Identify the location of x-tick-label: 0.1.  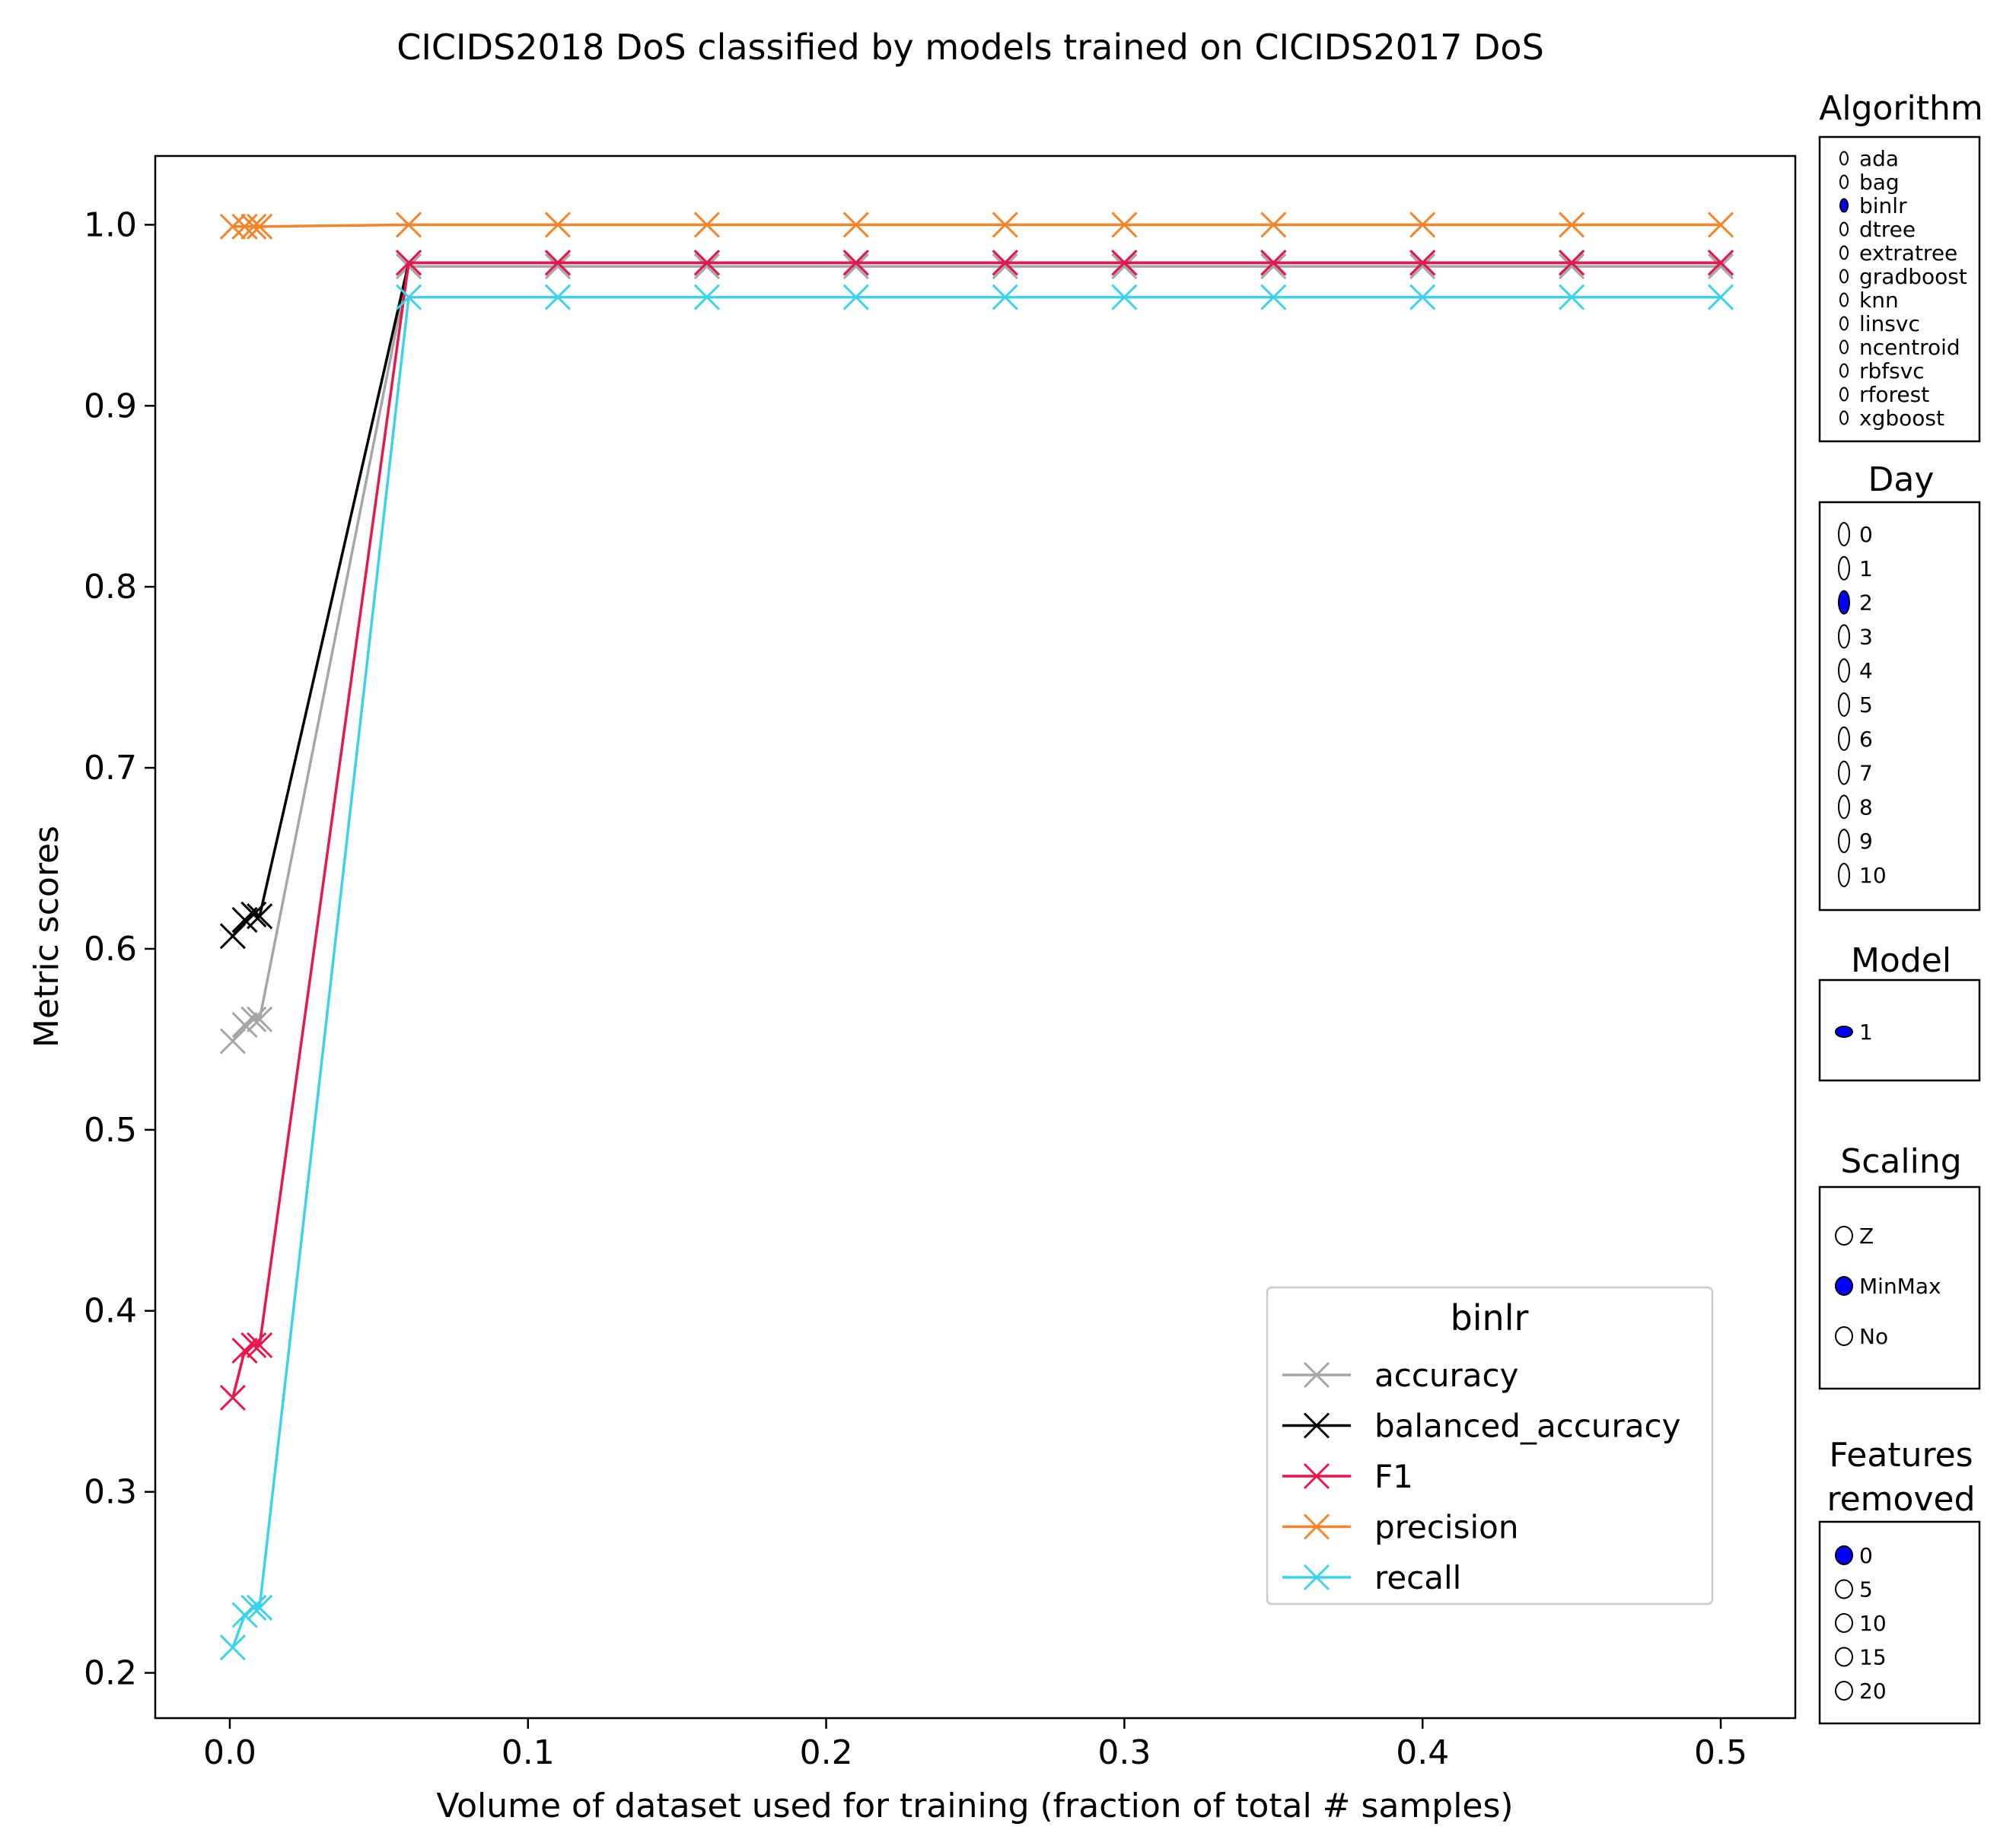
(528, 1752).